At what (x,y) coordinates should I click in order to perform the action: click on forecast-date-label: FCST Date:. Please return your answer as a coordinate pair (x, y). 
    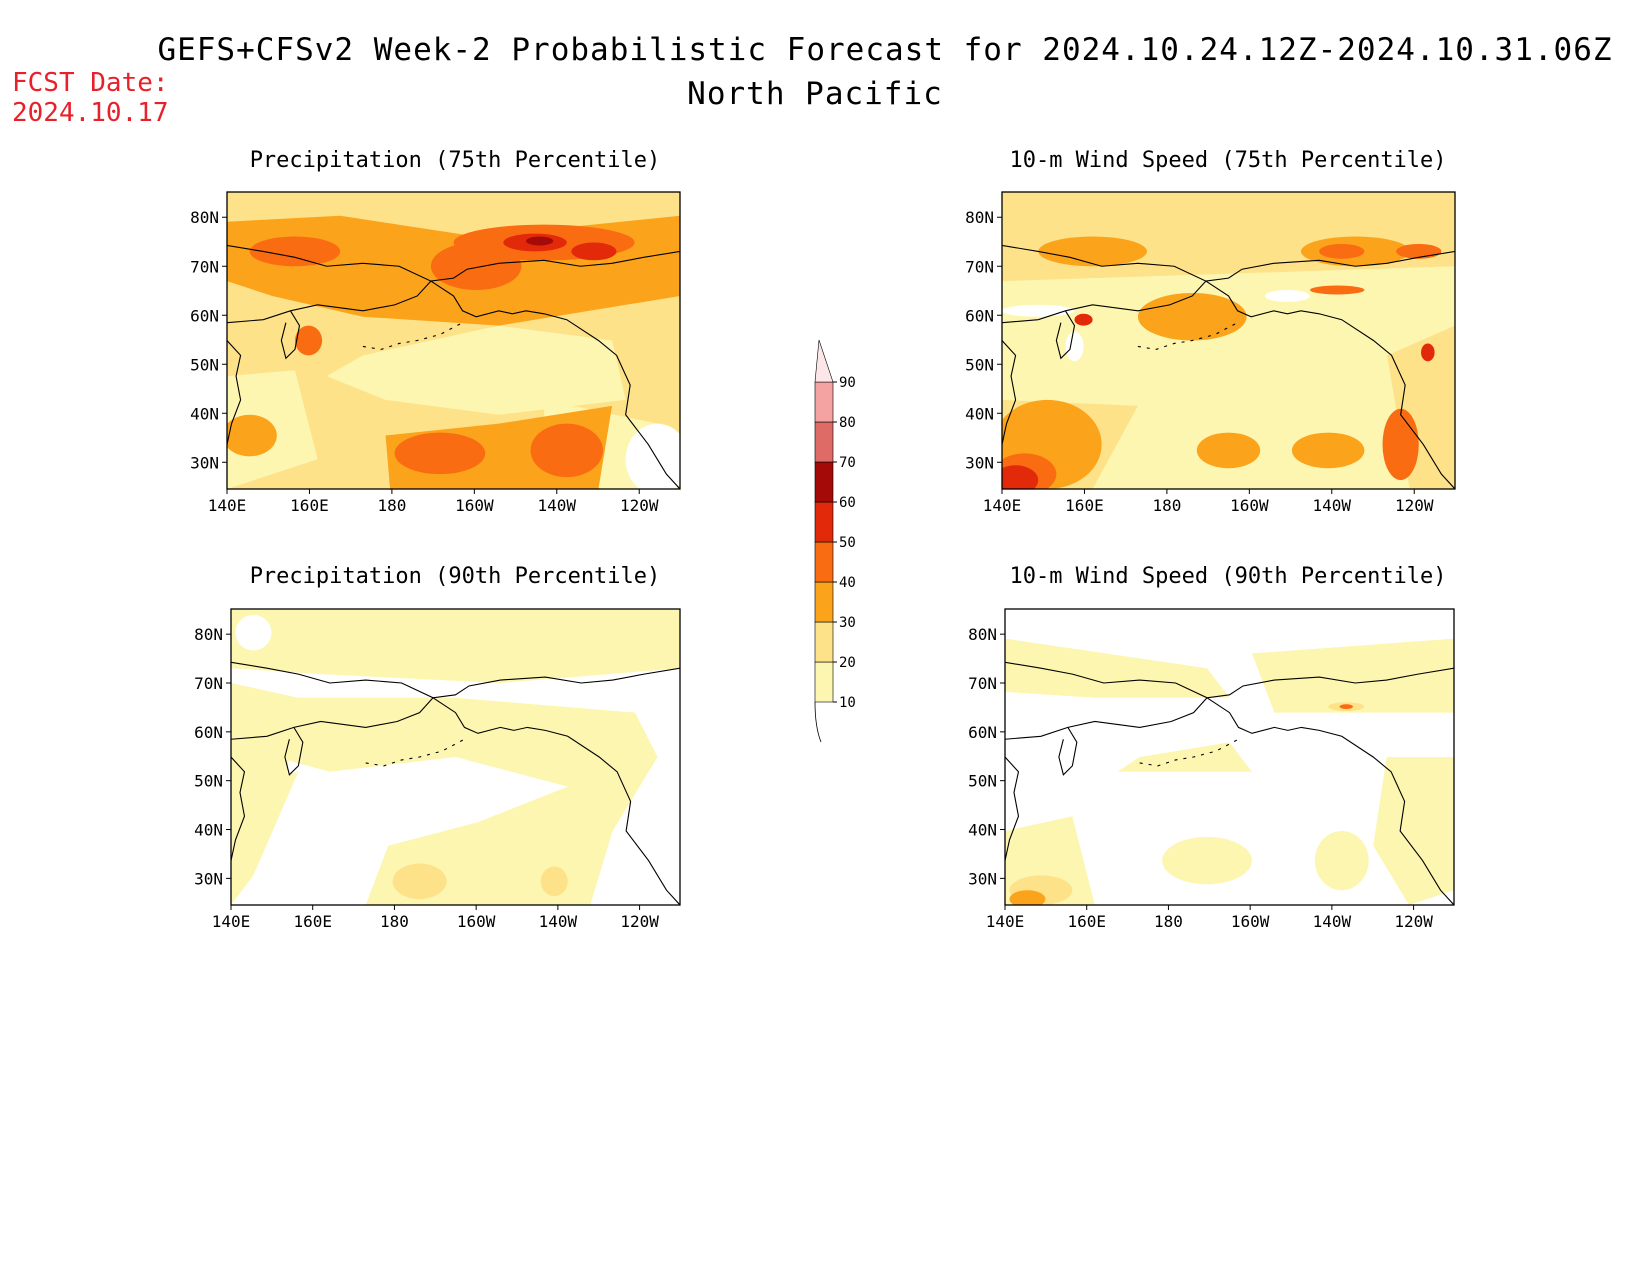
    Looking at the image, I should click on (90, 83).